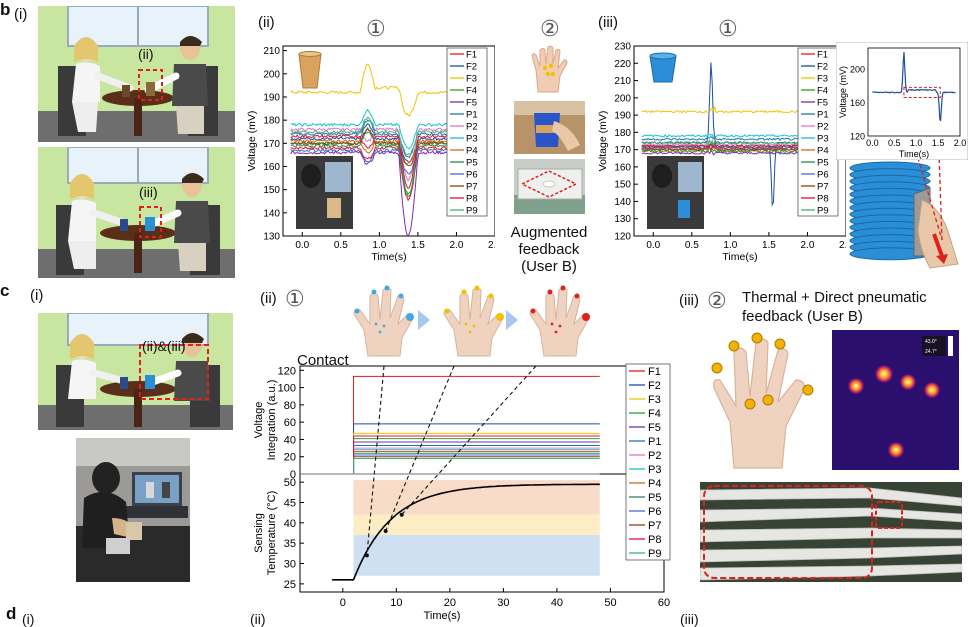 This screenshot has width=970, height=627. I want to click on legend-label-f1: F1, so click(654, 372).